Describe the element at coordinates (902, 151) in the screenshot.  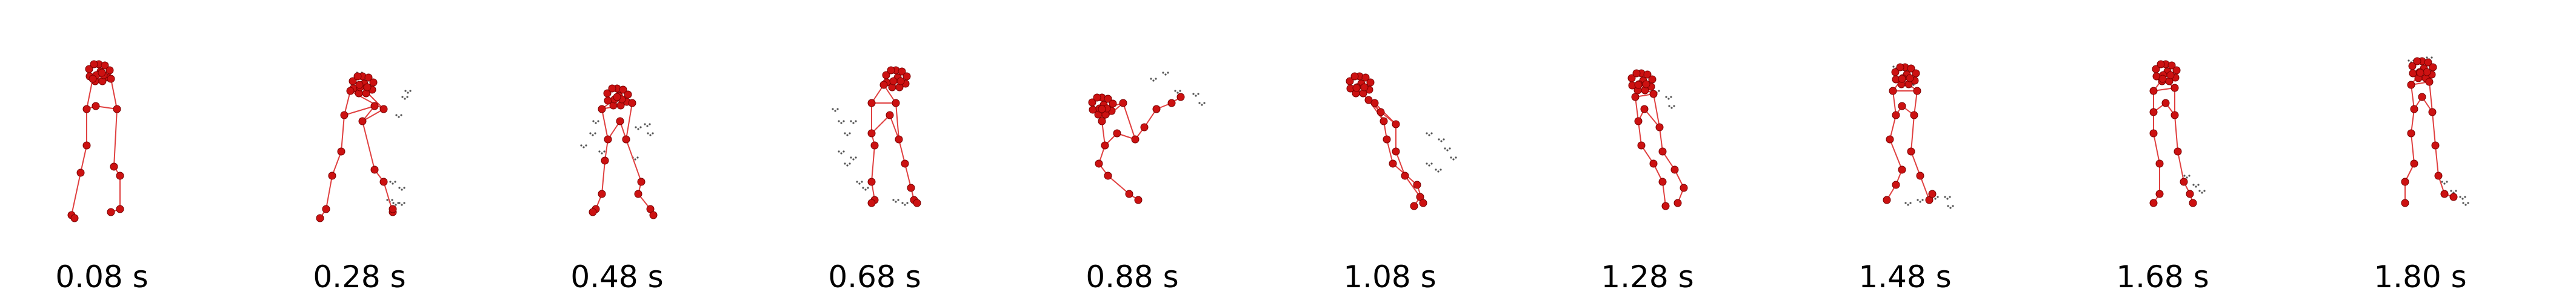
I see `pose-frame: 0.68 s` at that location.